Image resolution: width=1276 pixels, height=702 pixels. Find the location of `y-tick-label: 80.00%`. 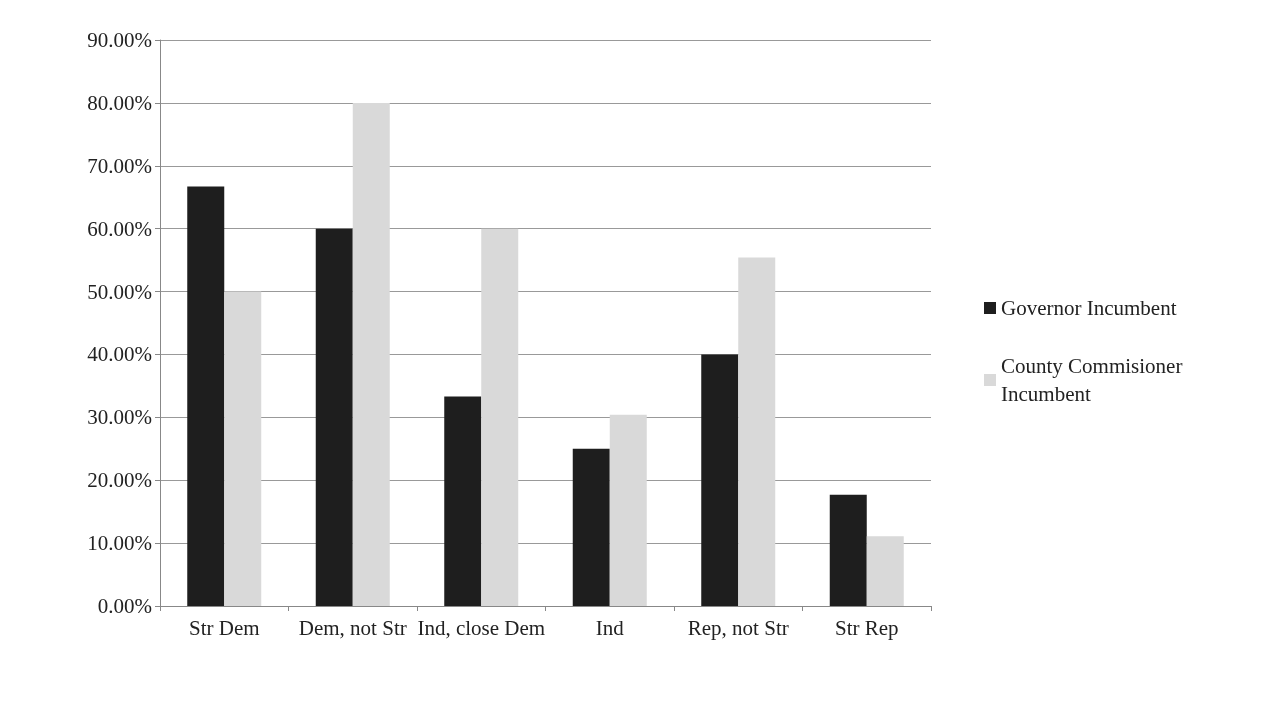

y-tick-label: 80.00% is located at coordinates (119, 102).